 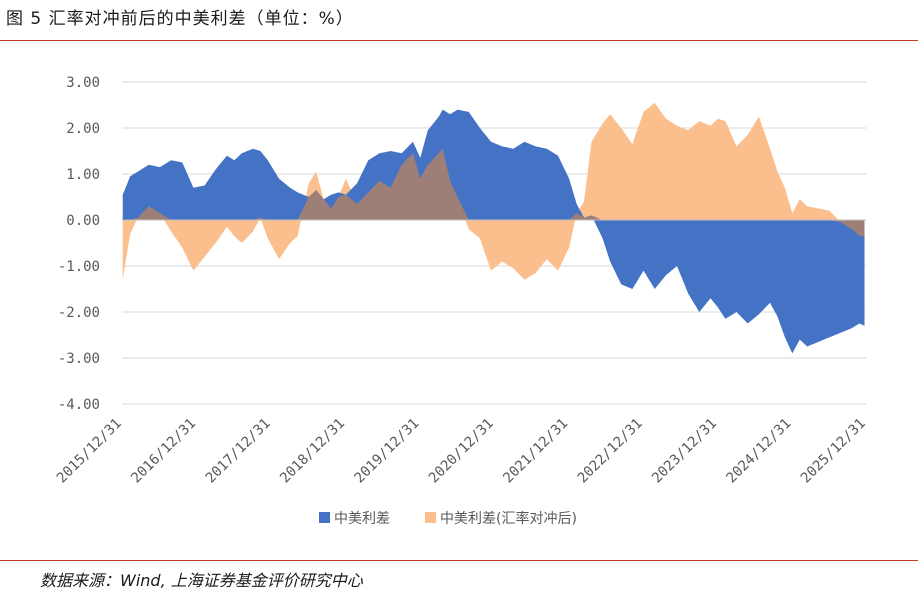 What do you see at coordinates (312, 451) in the screenshot?
I see `x-tick-label: 2018/12/31` at bounding box center [312, 451].